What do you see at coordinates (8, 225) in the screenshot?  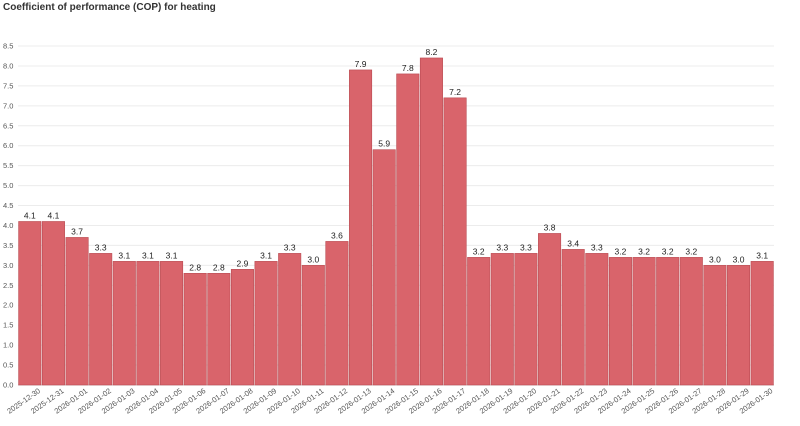 I see `y-tick-label: 4.0` at bounding box center [8, 225].